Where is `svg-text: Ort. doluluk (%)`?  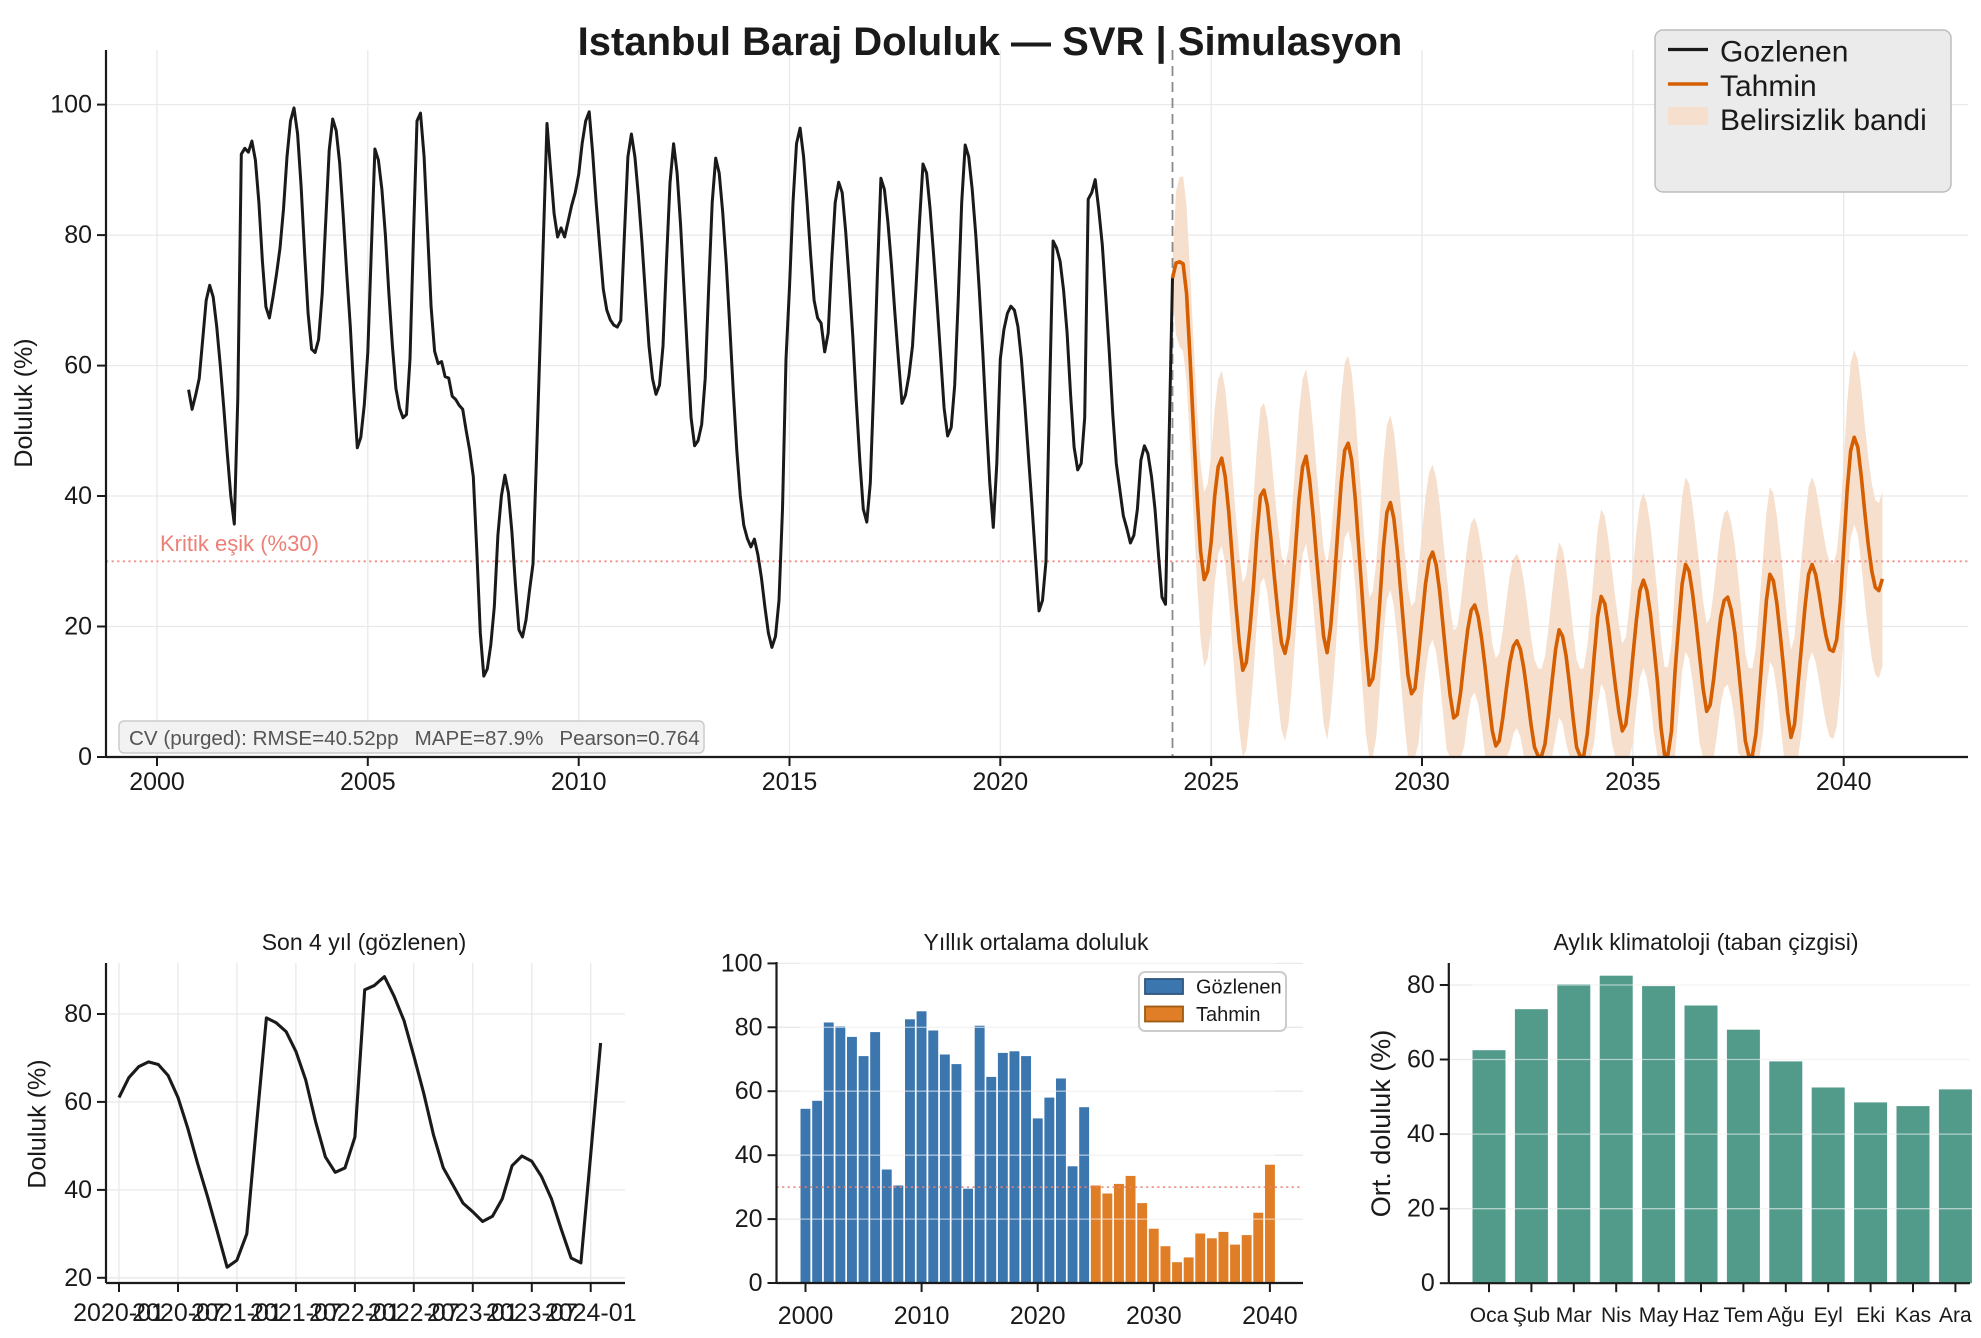
svg-text: Ort. doluluk (%) is located at coordinates (1381, 1124).